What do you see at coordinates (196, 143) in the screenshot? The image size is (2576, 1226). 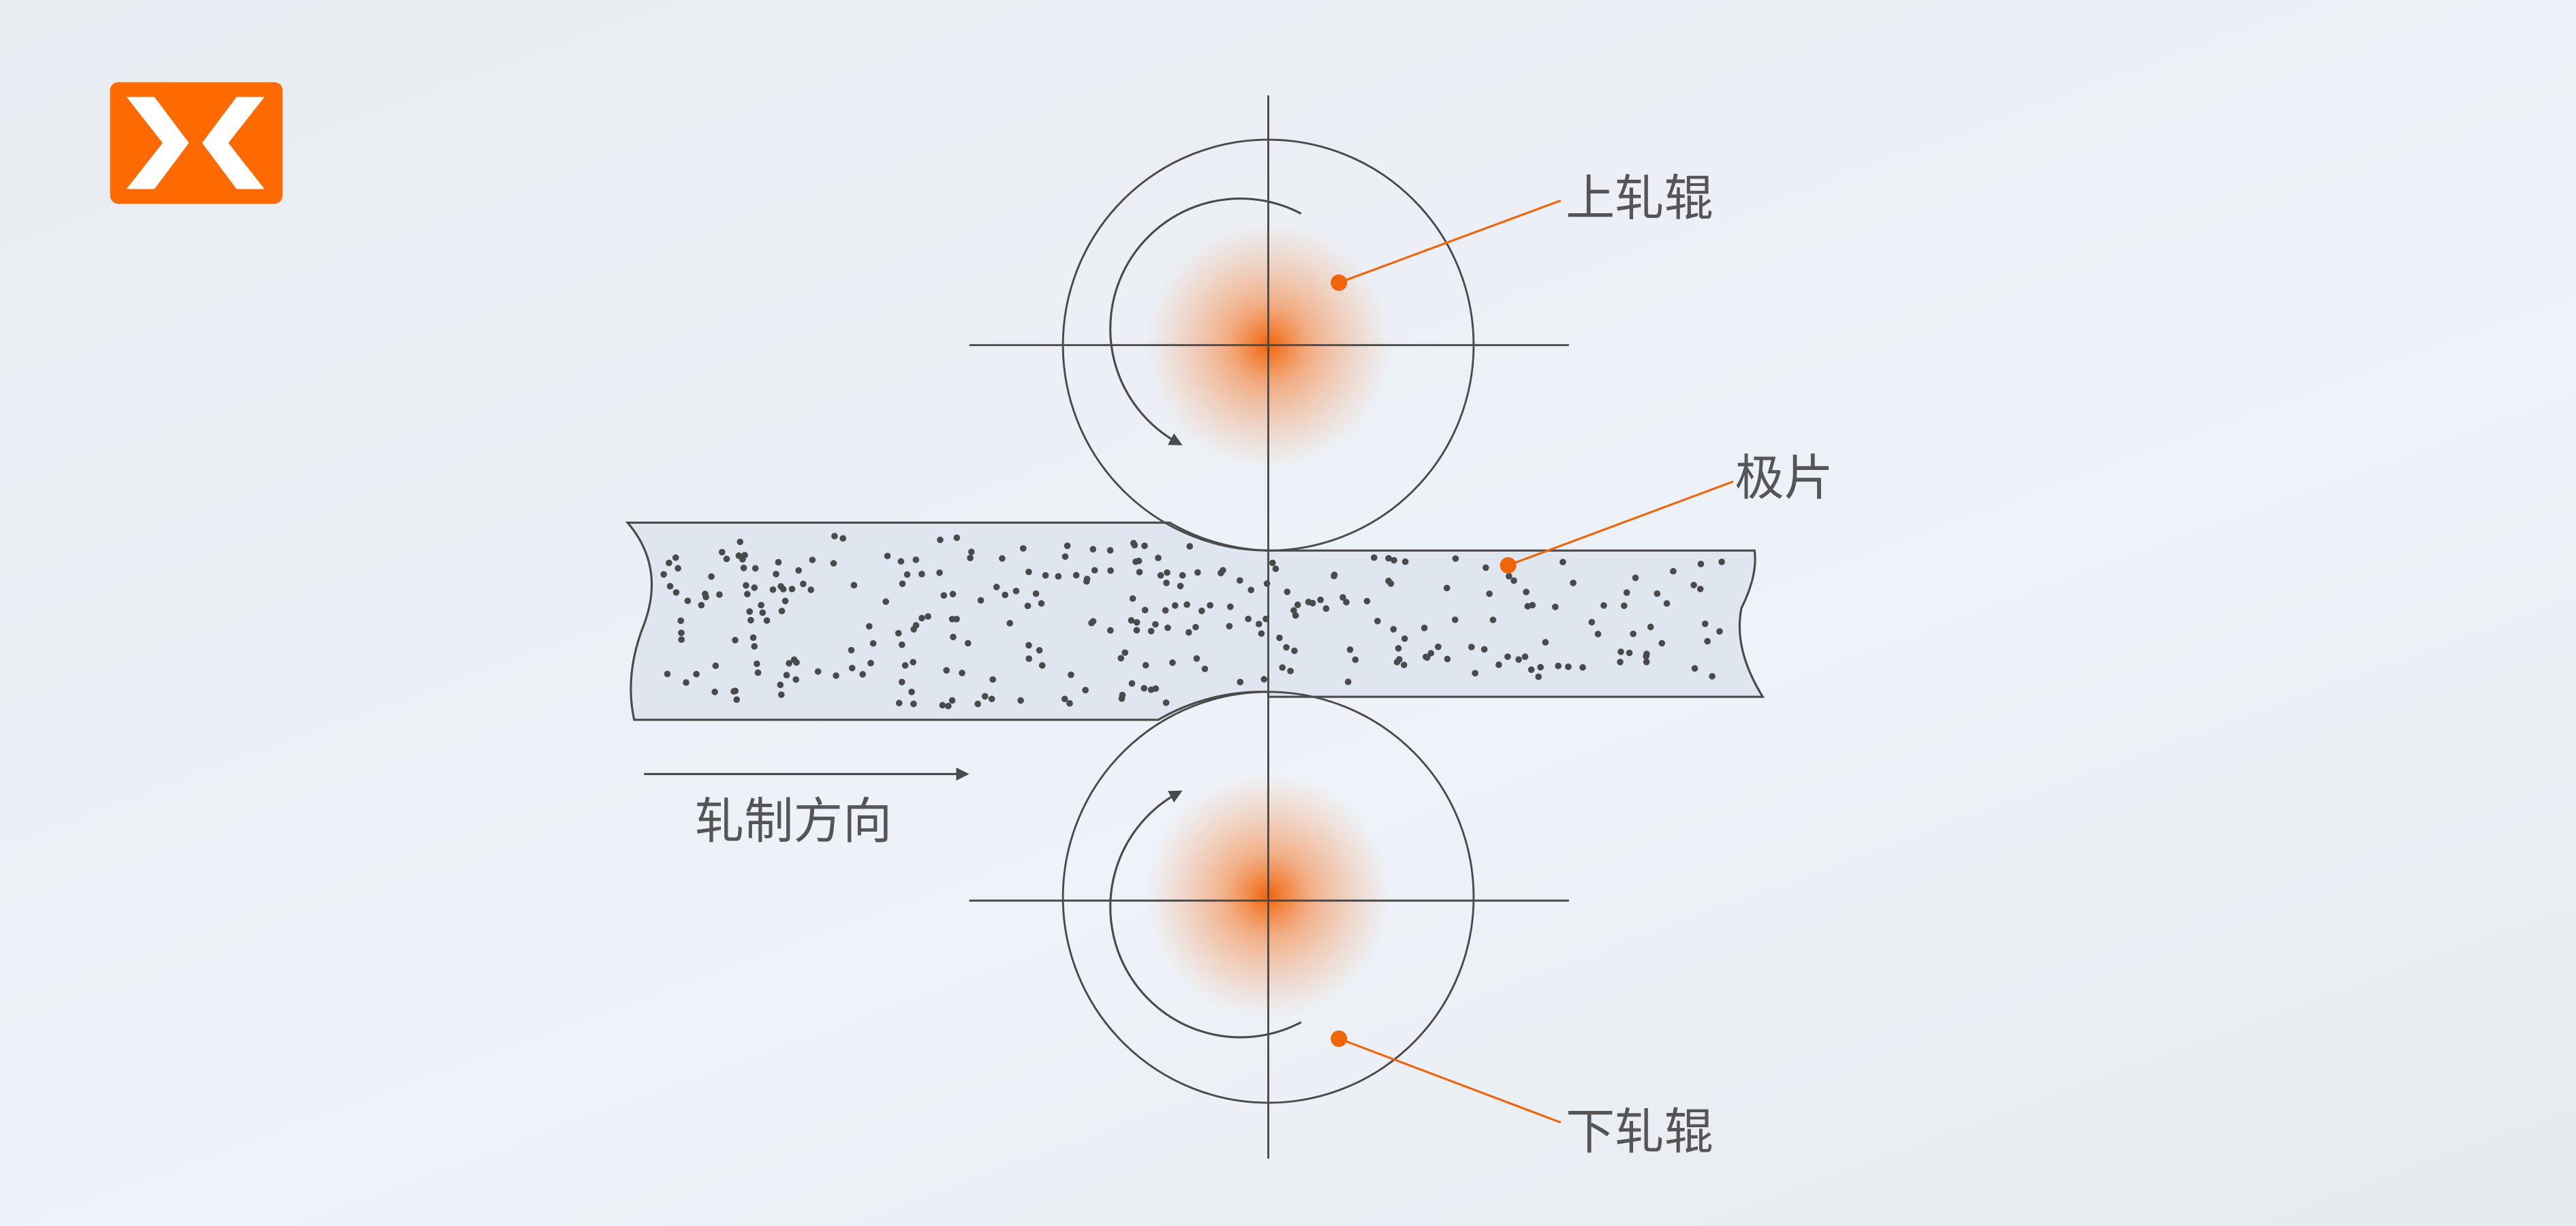 I see `logo` at bounding box center [196, 143].